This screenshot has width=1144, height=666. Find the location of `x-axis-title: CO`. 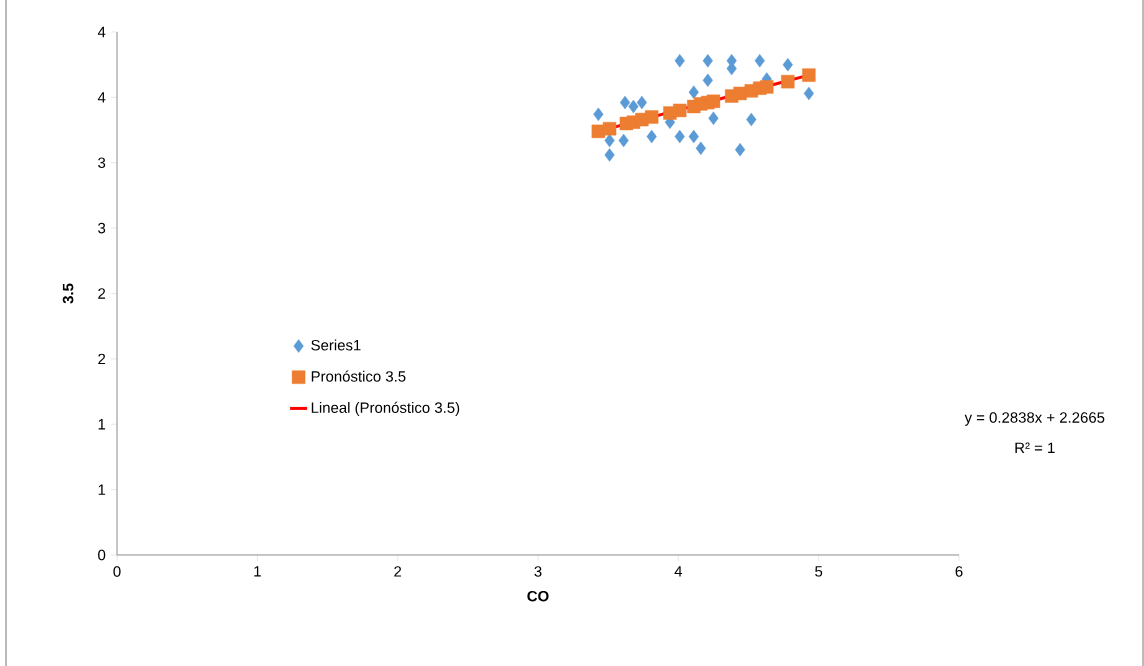

x-axis-title: CO is located at coordinates (538, 596).